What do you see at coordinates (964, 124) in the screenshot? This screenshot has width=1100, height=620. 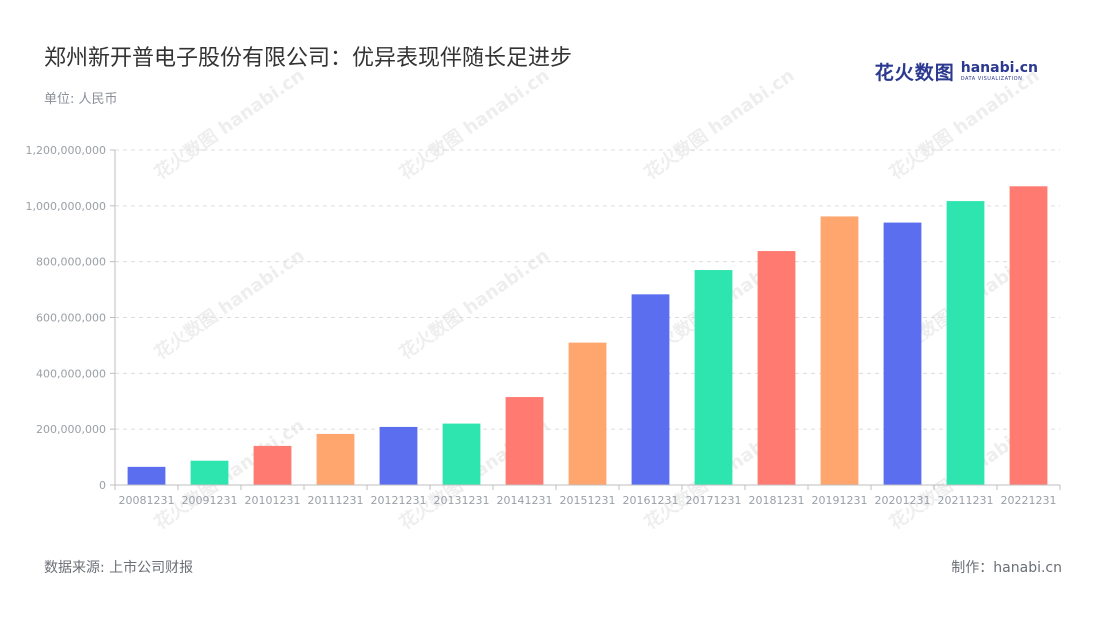 I see `watermark-3: 花火数图 hanabi.cn` at bounding box center [964, 124].